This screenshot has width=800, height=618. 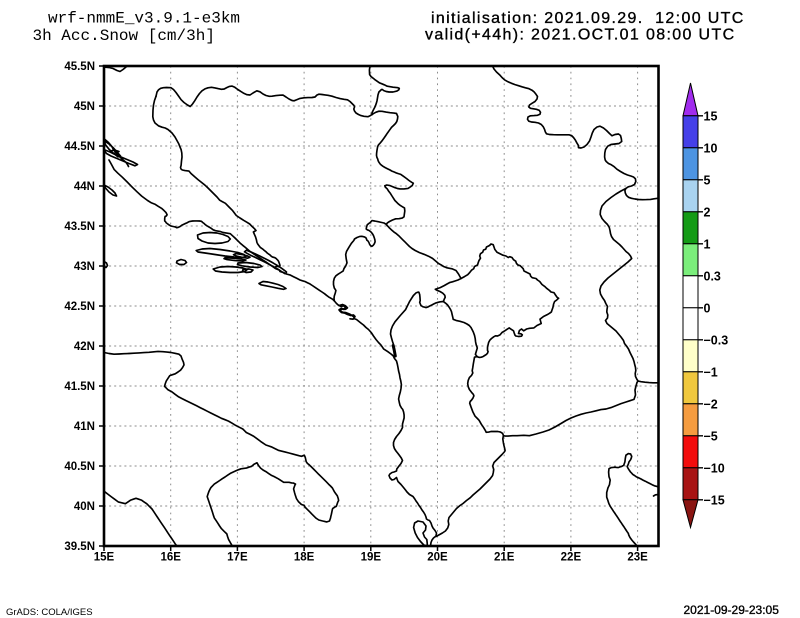 What do you see at coordinates (84, 107) in the screenshot?
I see `svg-text: 45N` at bounding box center [84, 107].